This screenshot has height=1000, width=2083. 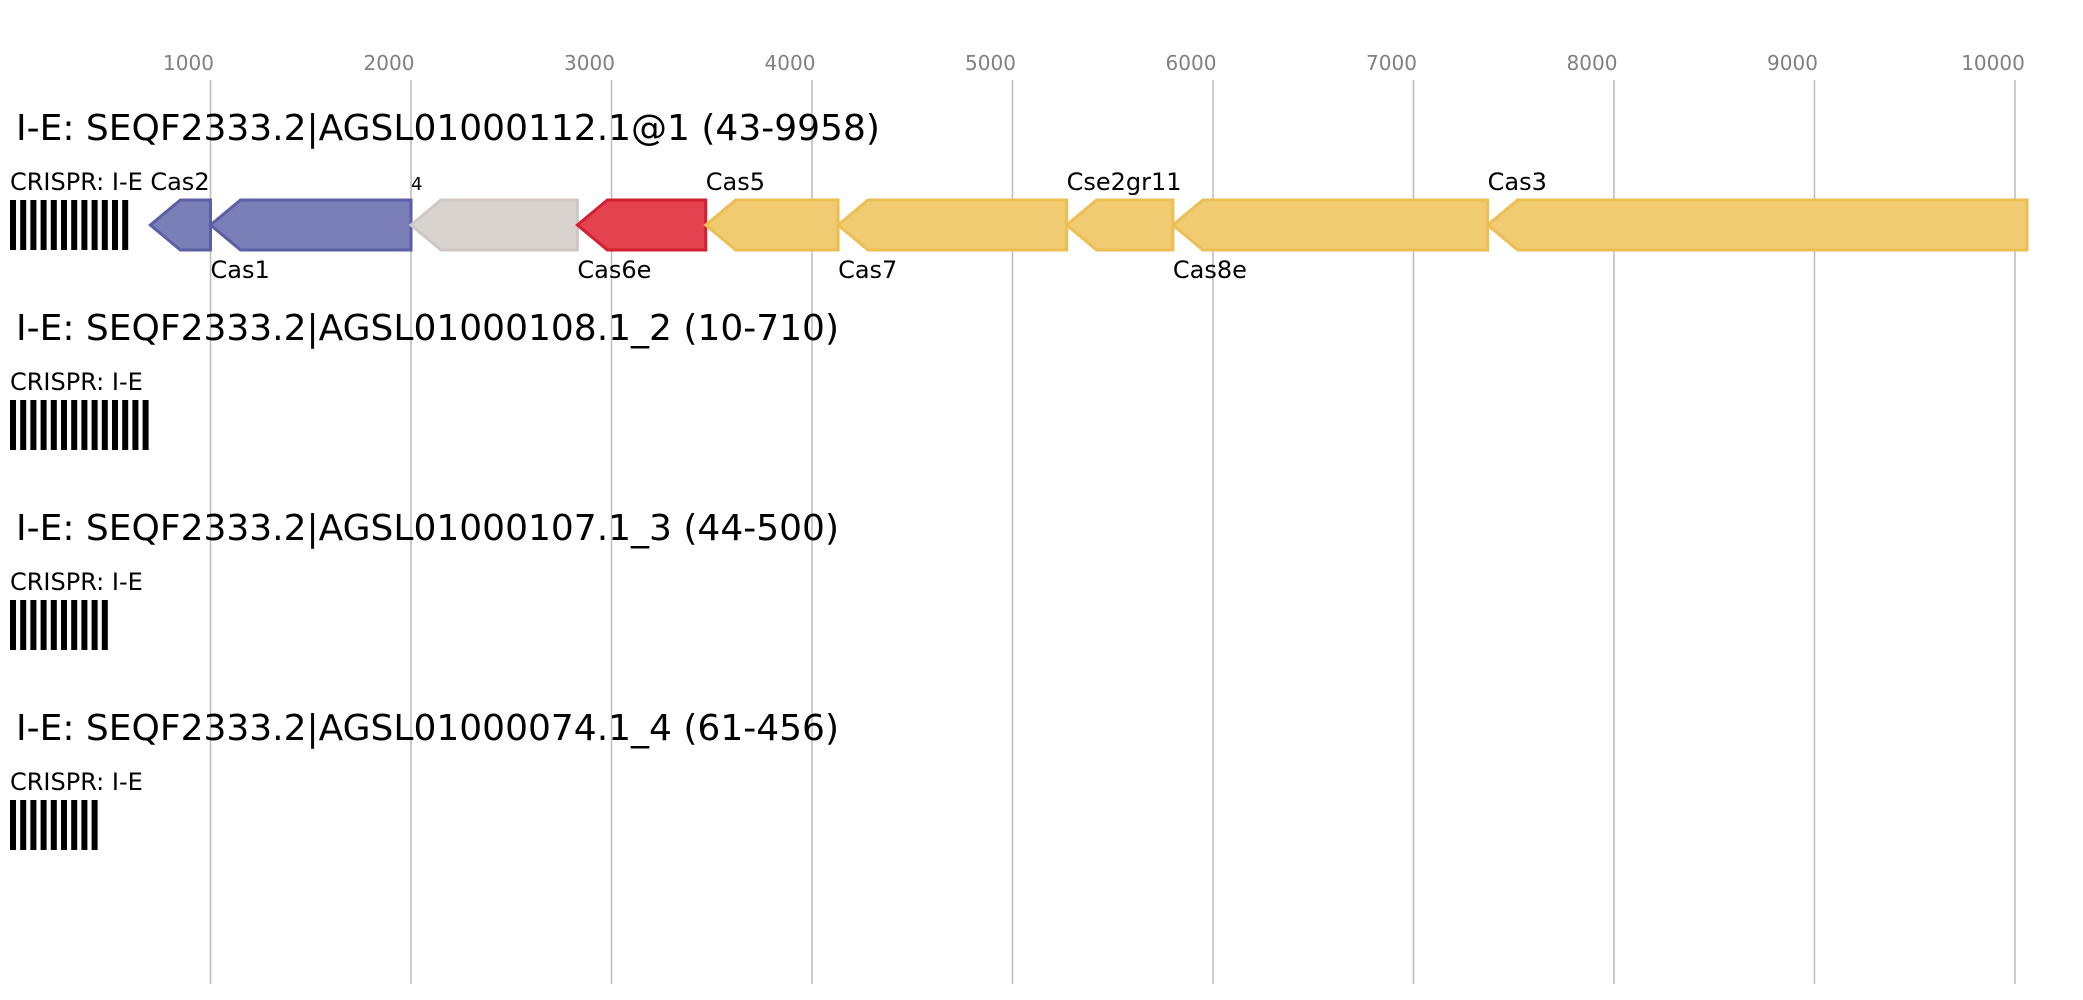 What do you see at coordinates (389, 63) in the screenshot?
I see `tick-label: 2000` at bounding box center [389, 63].